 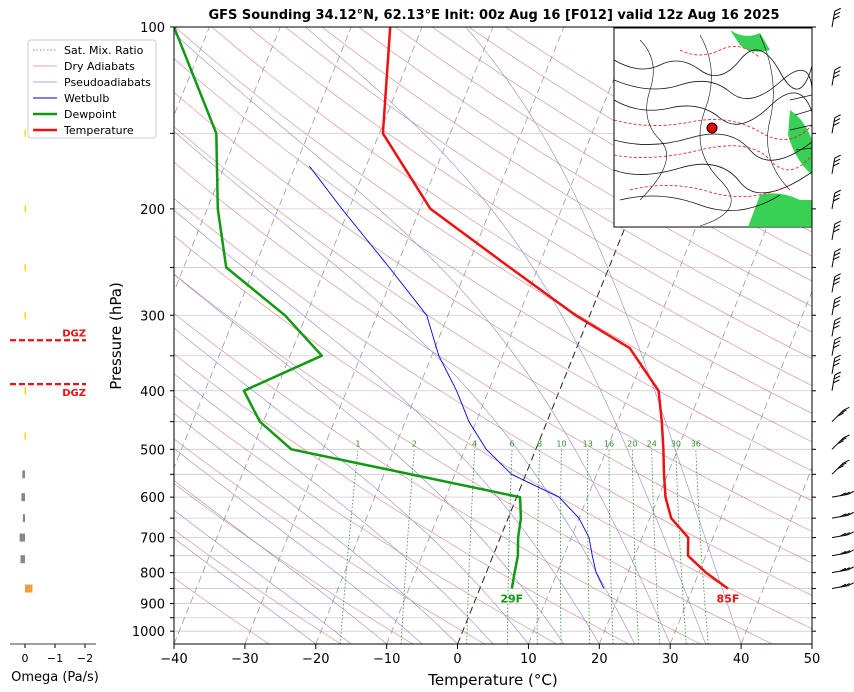 What do you see at coordinates (173, 659) in the screenshot?
I see `x-tick-label: −40` at bounding box center [173, 659].